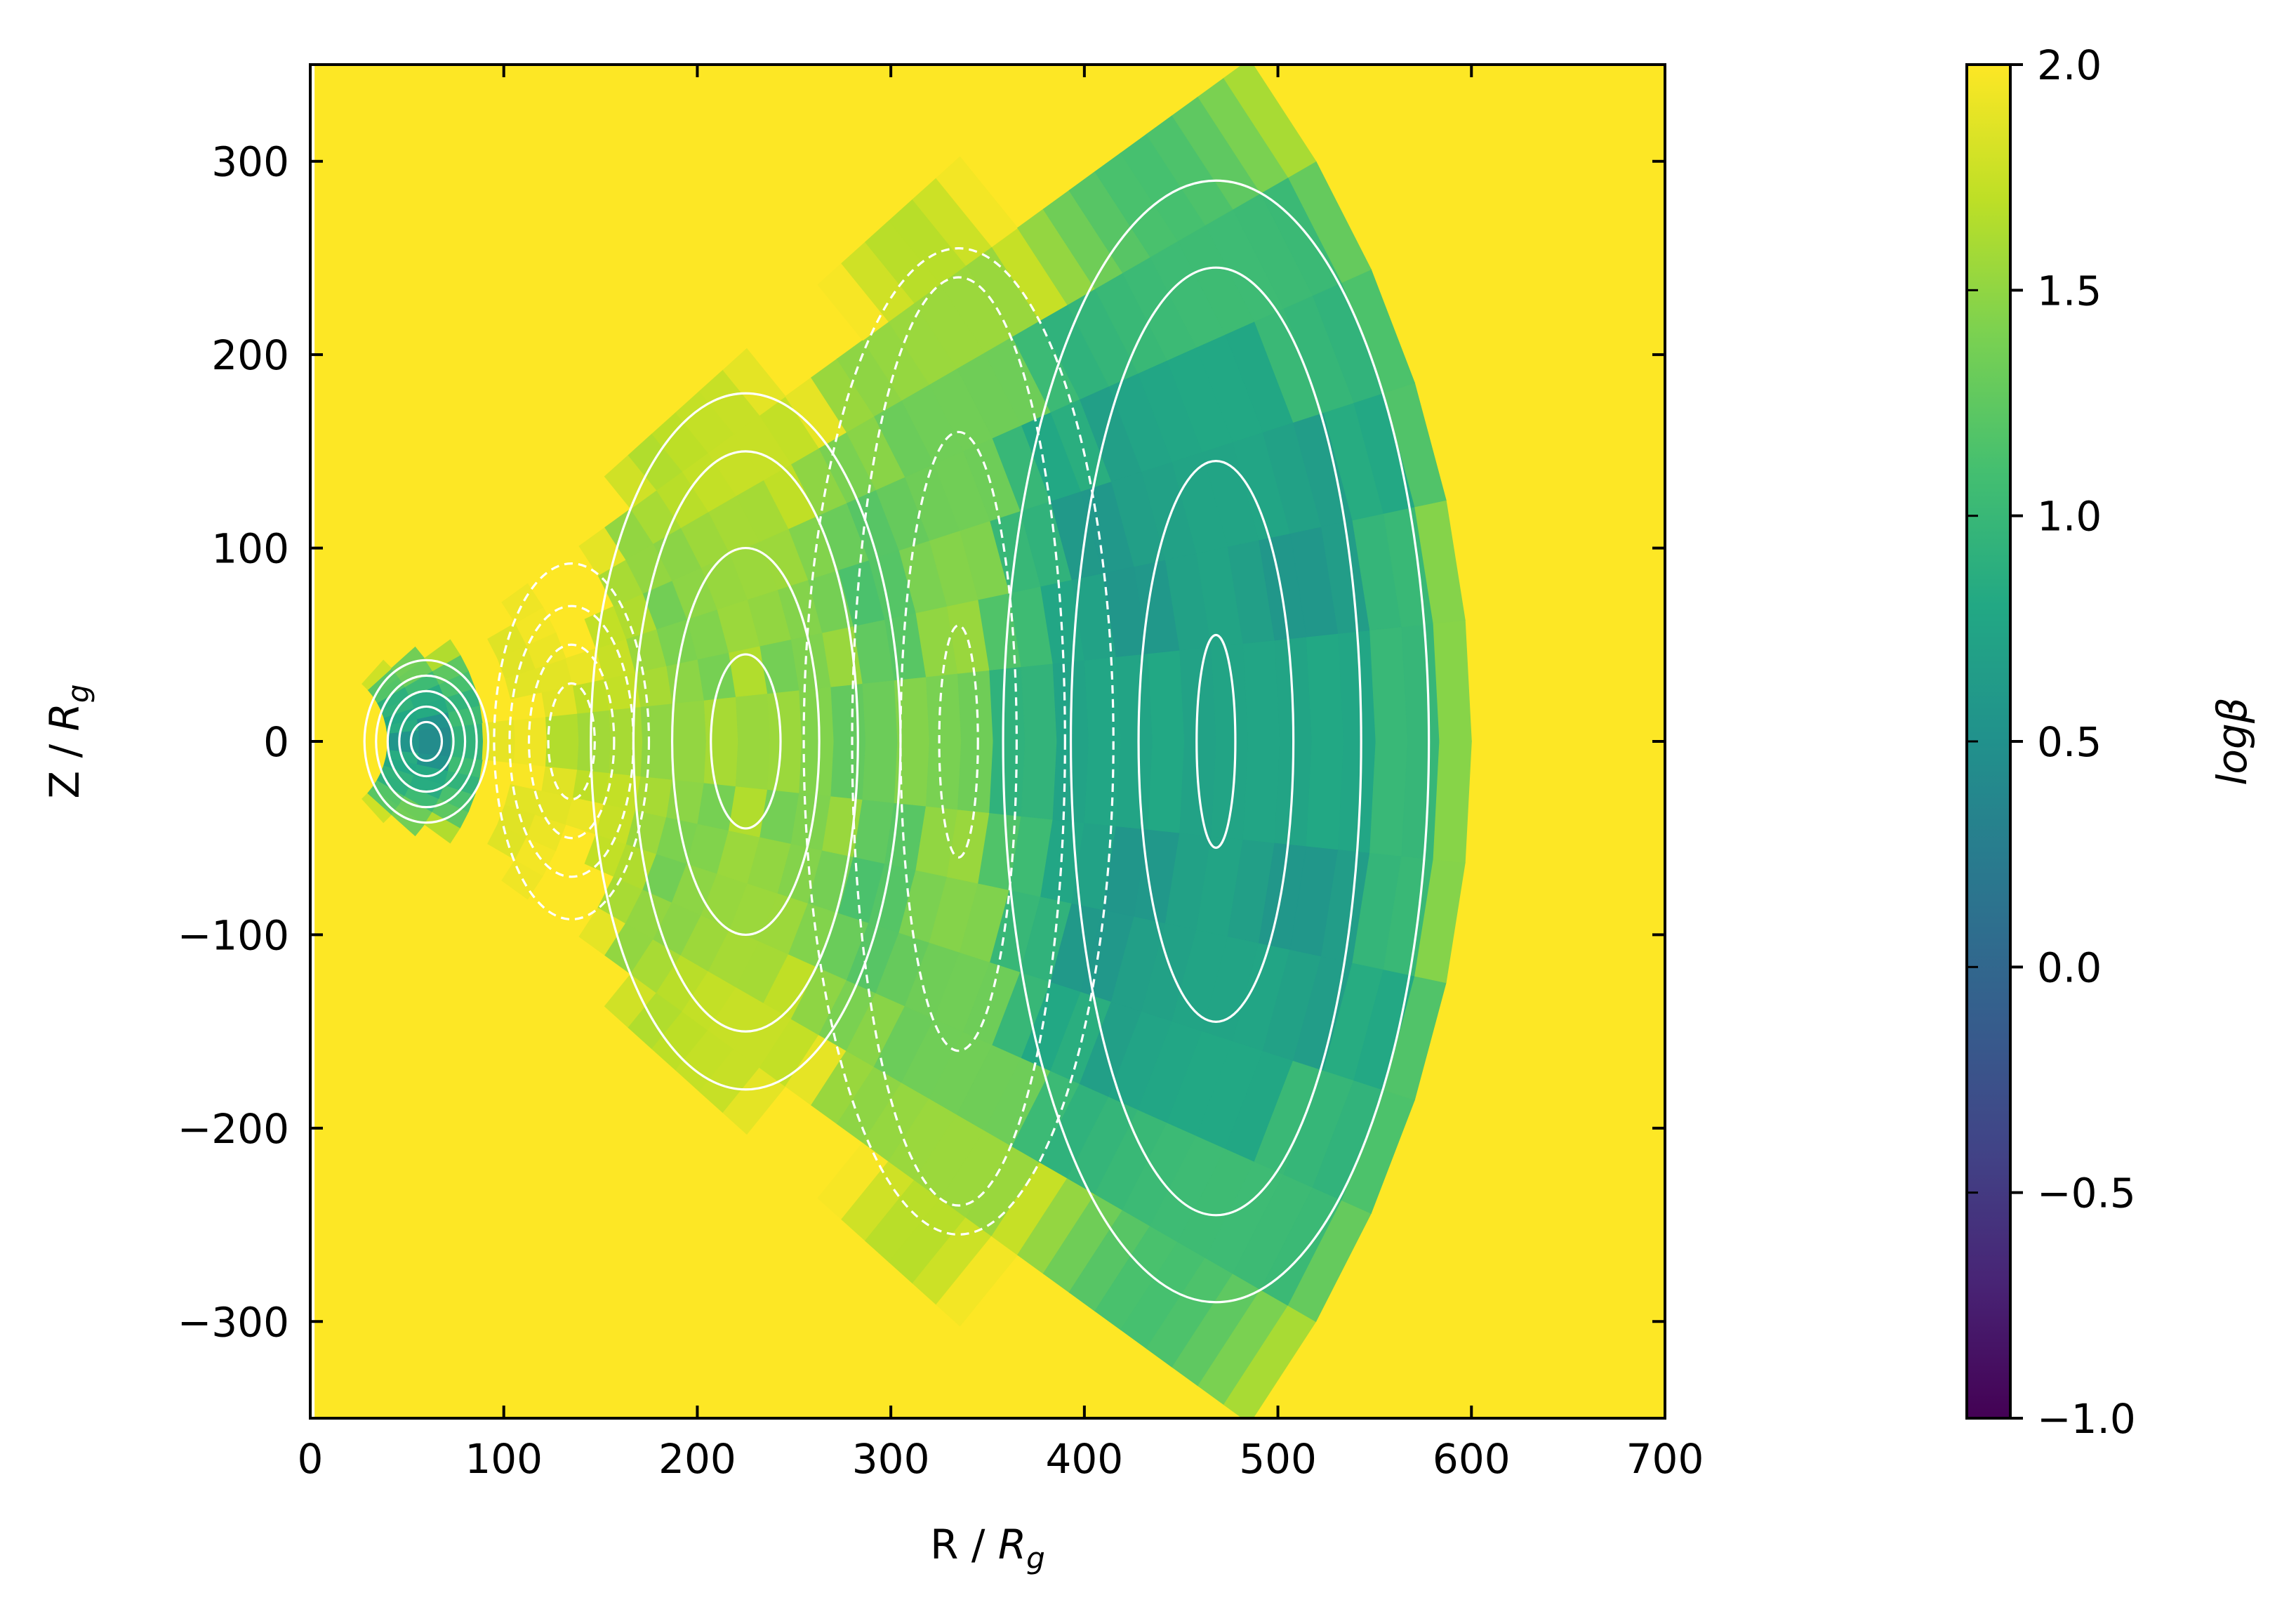 The height and width of the screenshot is (1619, 2296). What do you see at coordinates (233, 1322) in the screenshot?
I see `y-tick-label: −300` at bounding box center [233, 1322].